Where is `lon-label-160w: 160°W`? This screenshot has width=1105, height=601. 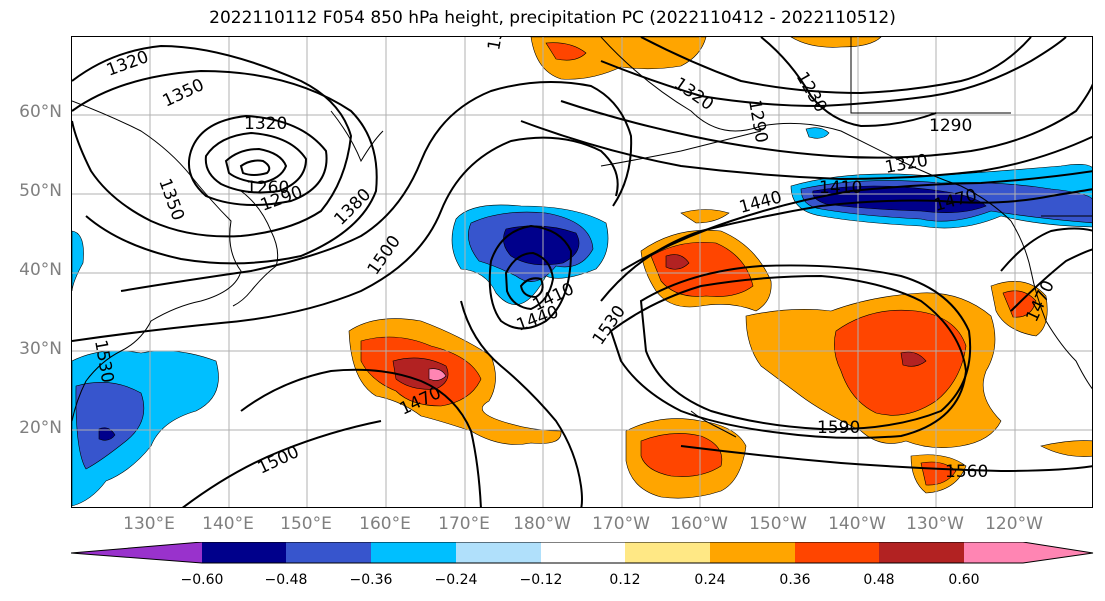
lon-label-160w: 160°W is located at coordinates (699, 524).